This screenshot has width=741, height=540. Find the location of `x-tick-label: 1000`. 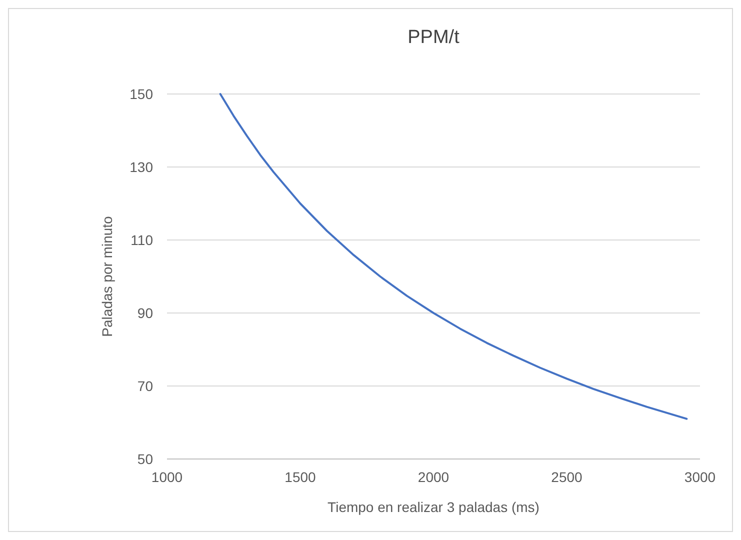

x-tick-label: 1000 is located at coordinates (167, 477).